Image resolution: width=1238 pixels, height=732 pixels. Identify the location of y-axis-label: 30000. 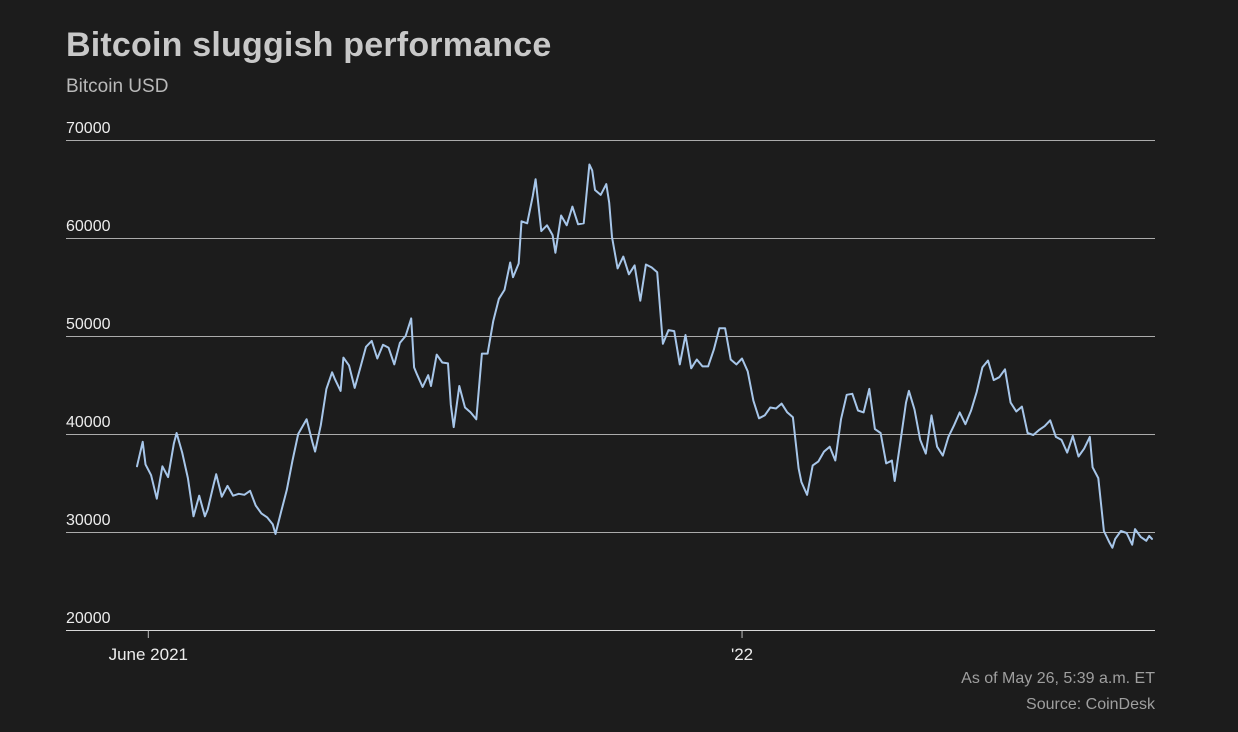
(88, 520).